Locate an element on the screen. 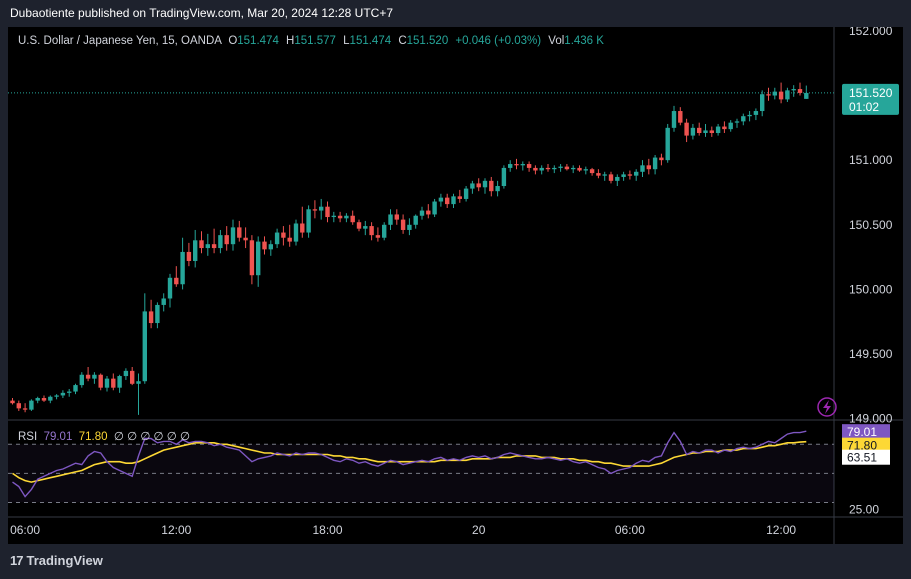 The image size is (911, 579). last-price-tag is located at coordinates (870, 99).